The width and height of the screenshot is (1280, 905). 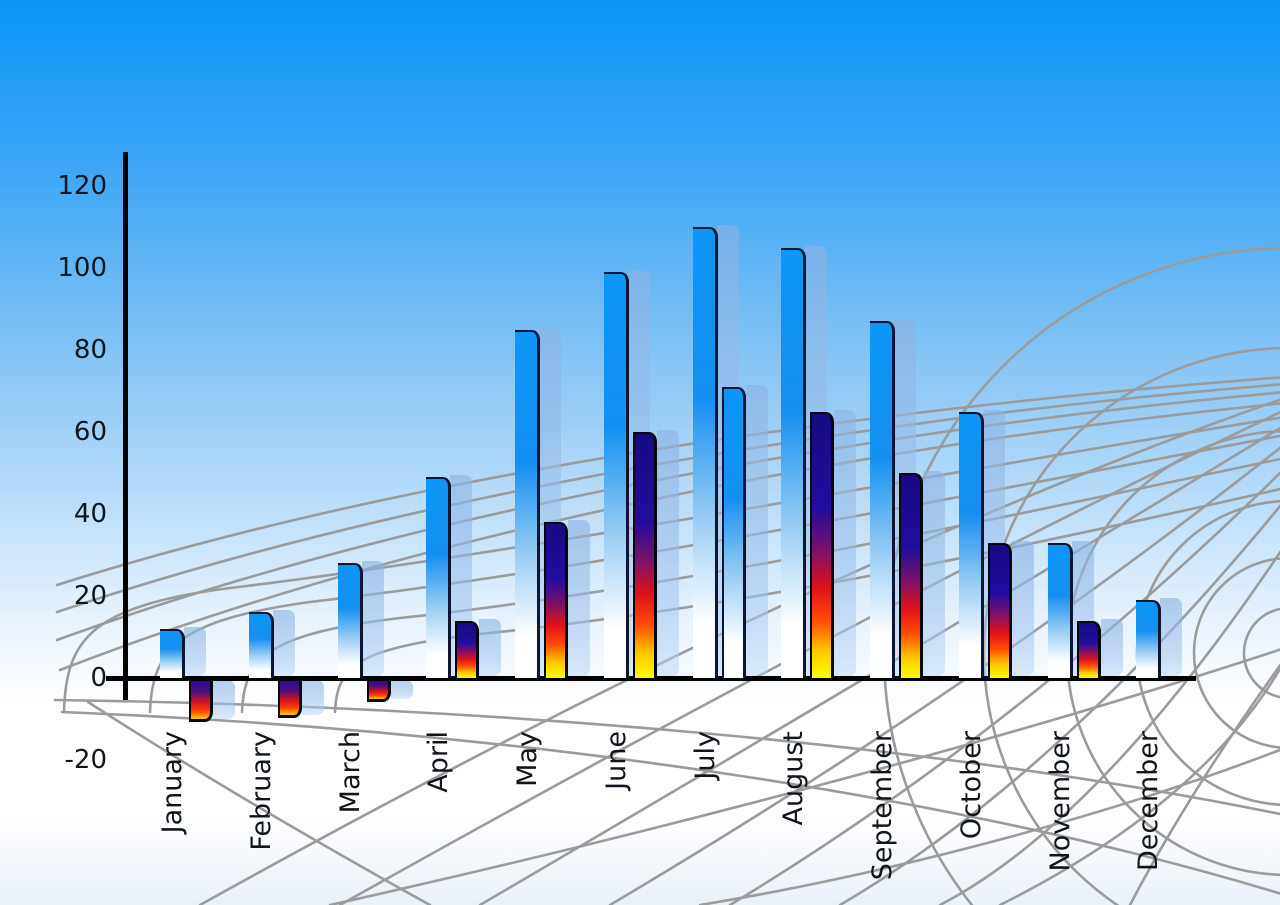 What do you see at coordinates (261, 791) in the screenshot?
I see `x-tick-label-text: February` at bounding box center [261, 791].